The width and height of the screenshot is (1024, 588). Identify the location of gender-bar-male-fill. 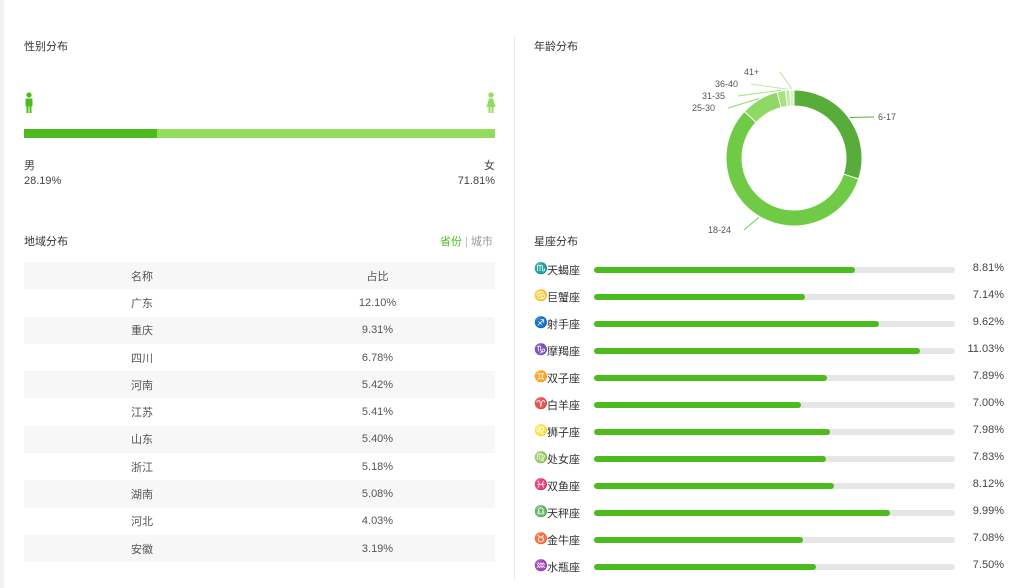
(90, 133).